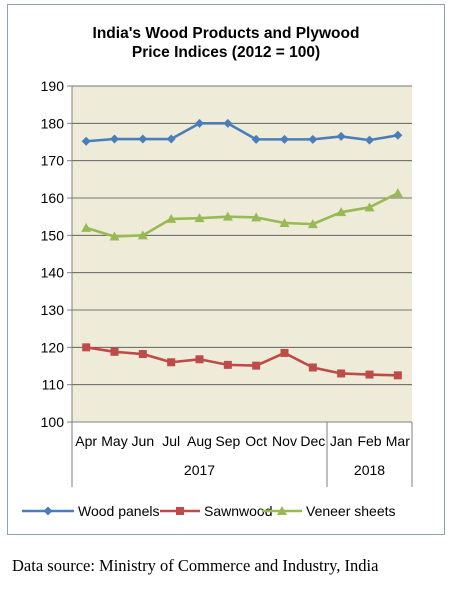 This screenshot has height=589, width=453. I want to click on legend-label: Veneer sheets, so click(351, 511).